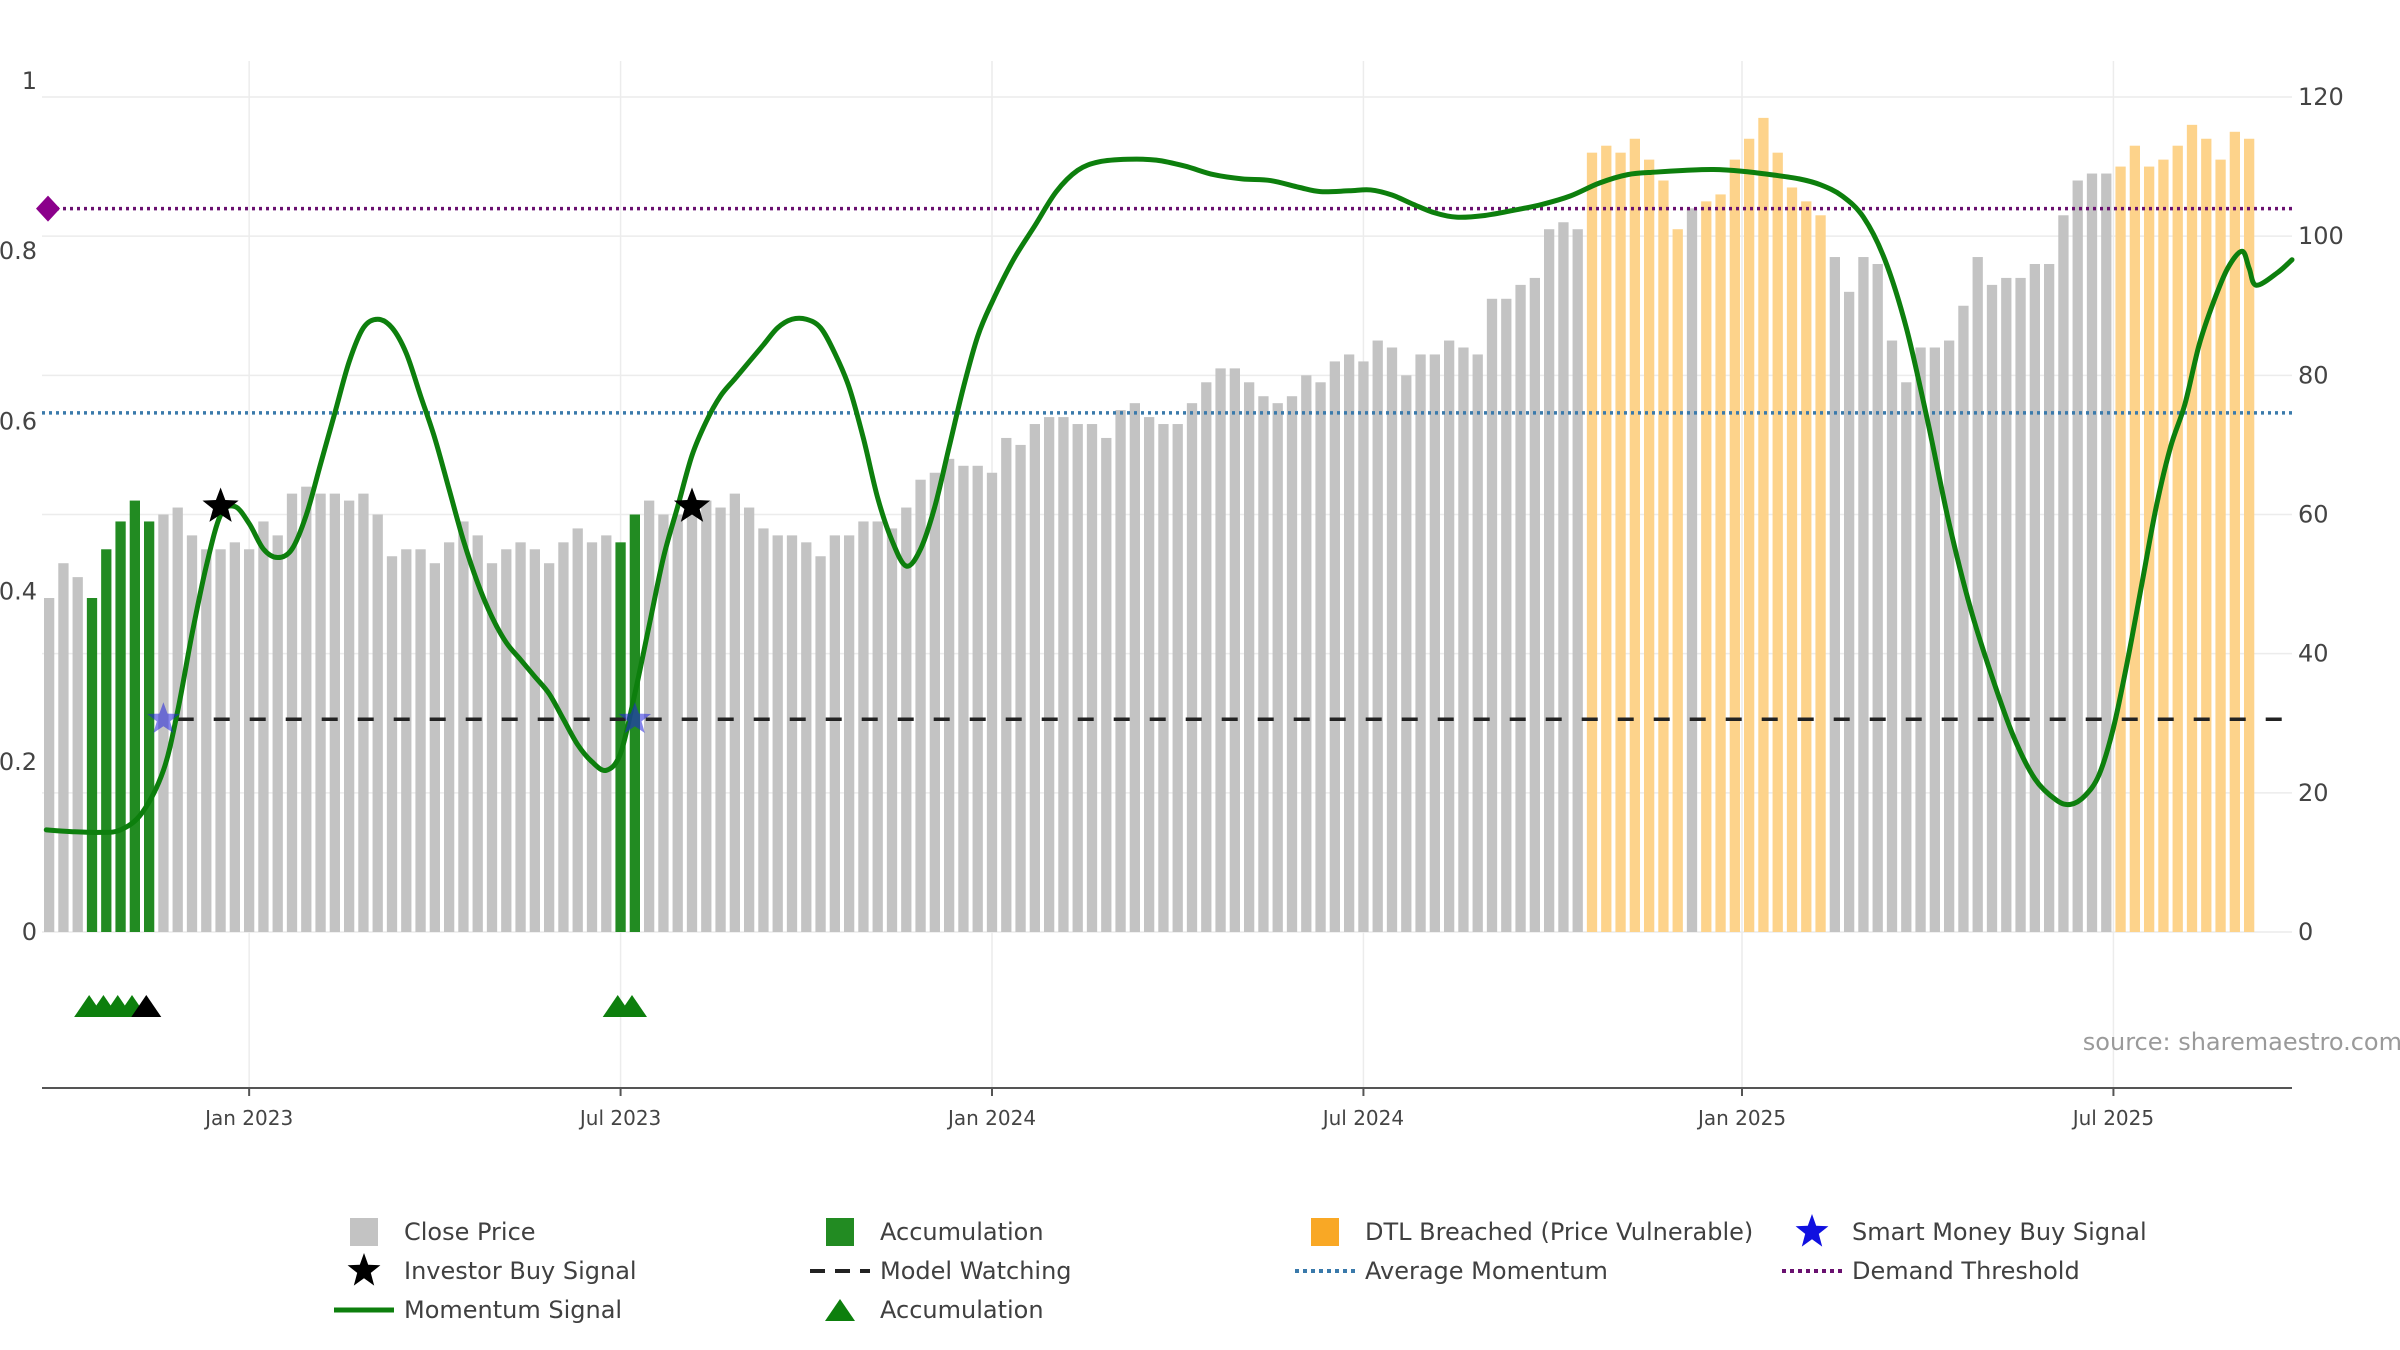 The image size is (2400, 1350). I want to click on green-triangle-icon, so click(840, 1309).